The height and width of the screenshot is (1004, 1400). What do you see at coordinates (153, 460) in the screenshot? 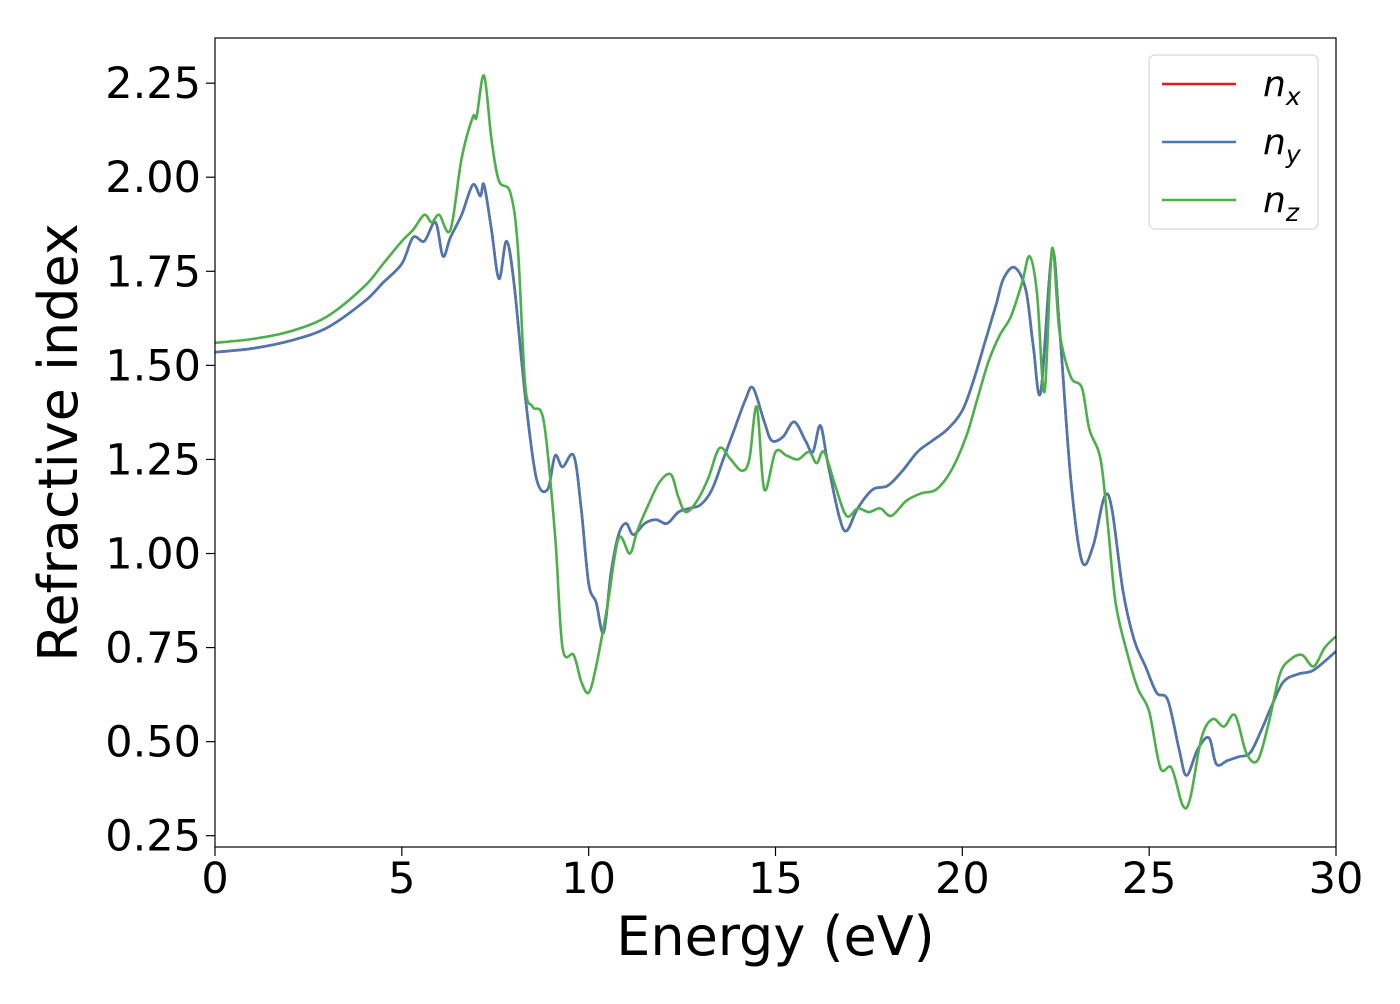
I see `y-tick-label: 1.25` at bounding box center [153, 460].